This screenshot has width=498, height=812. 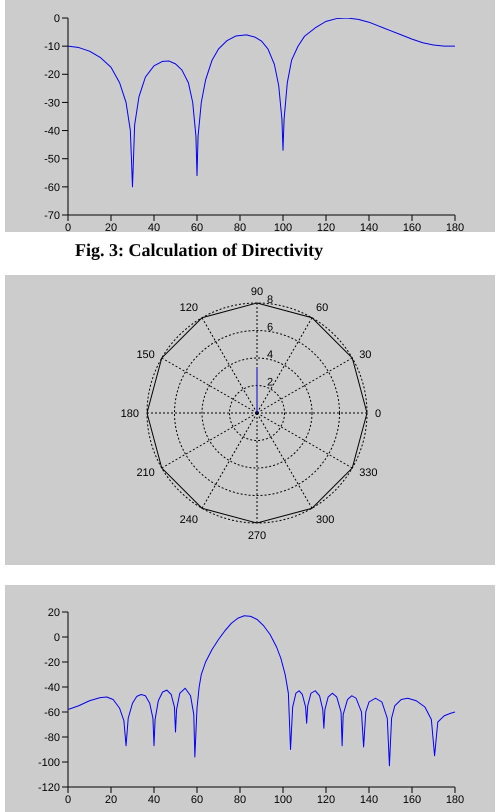 I want to click on y-tick-label: -50, so click(x=52, y=160).